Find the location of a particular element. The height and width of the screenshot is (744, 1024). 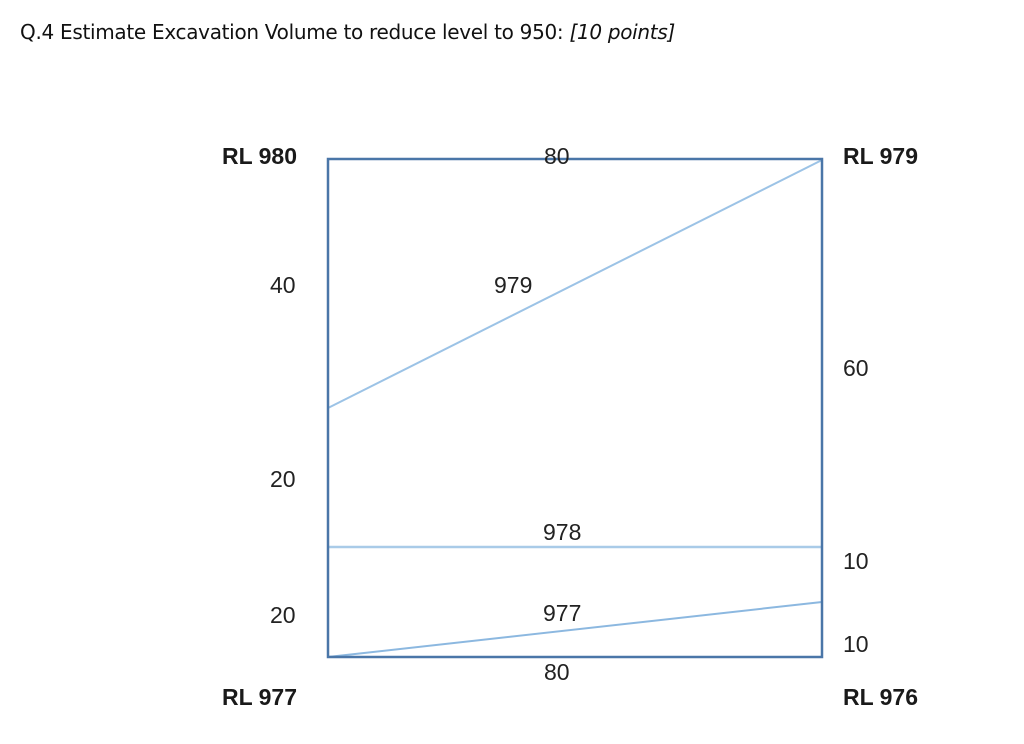

dimension-left-1: 40 is located at coordinates (283, 285).